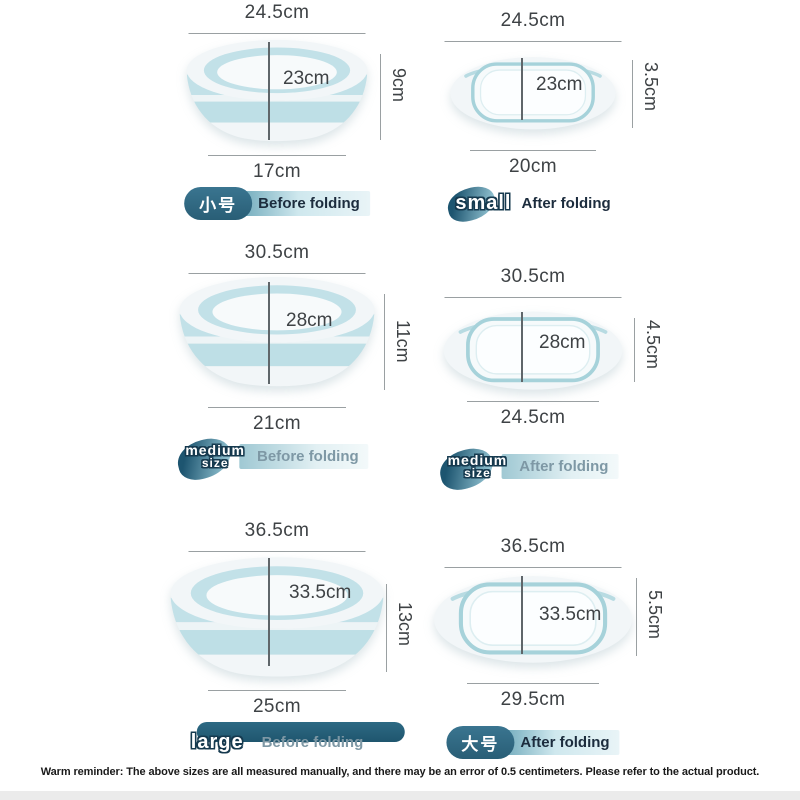  What do you see at coordinates (533, 166) in the screenshot?
I see `bottom-width-label: 20cm` at bounding box center [533, 166].